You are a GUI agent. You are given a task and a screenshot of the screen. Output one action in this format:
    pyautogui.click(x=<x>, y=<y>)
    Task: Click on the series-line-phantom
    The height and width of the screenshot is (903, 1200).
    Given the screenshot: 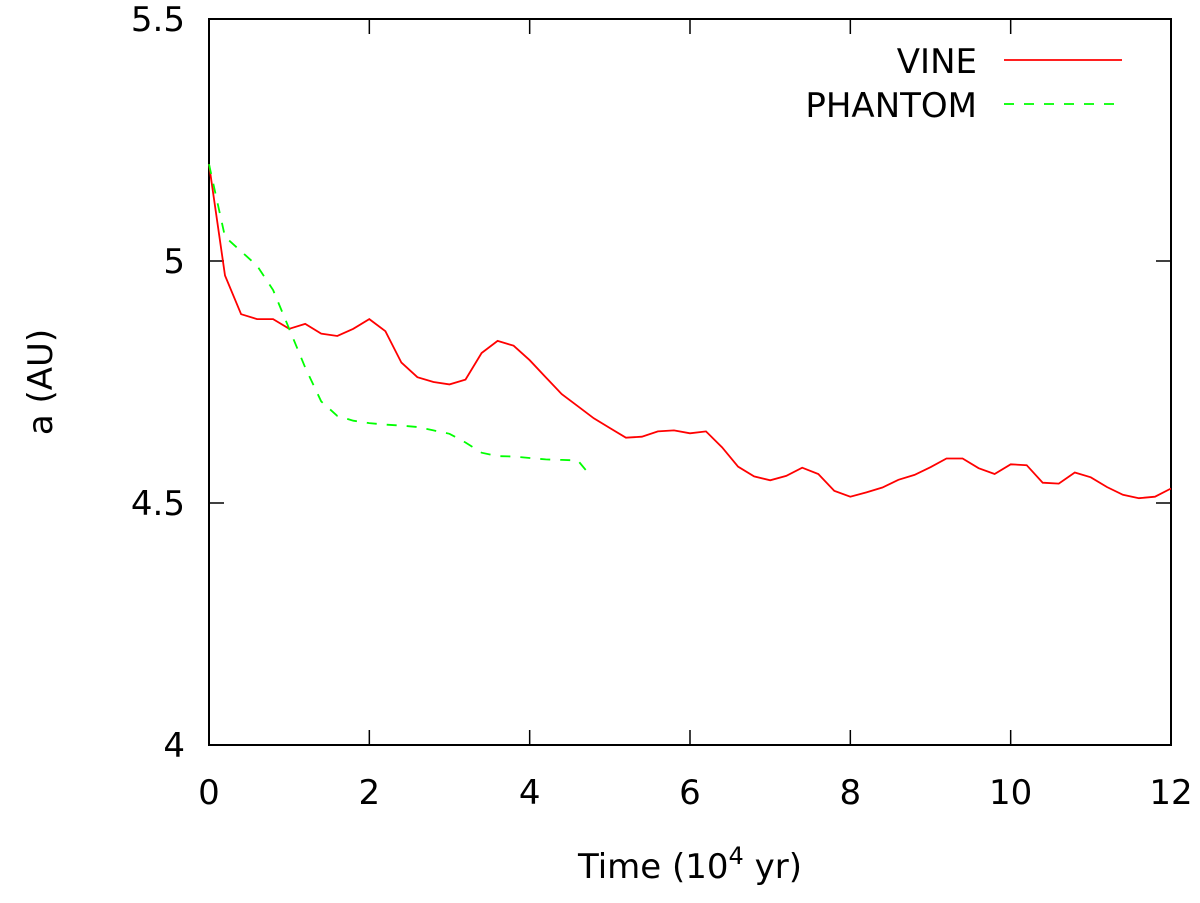 What is the action you would take?
    pyautogui.click(x=397, y=317)
    